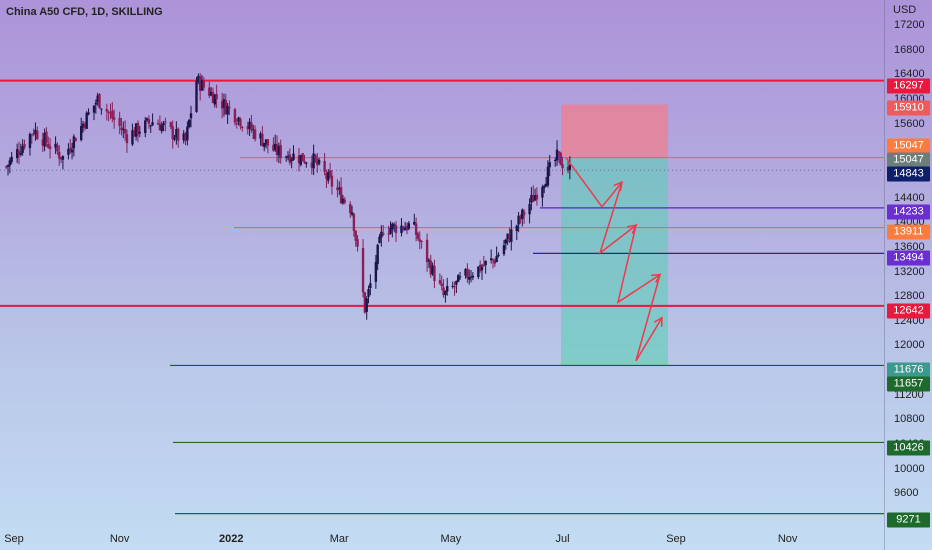  I want to click on price-tick: 9600, so click(906, 493).